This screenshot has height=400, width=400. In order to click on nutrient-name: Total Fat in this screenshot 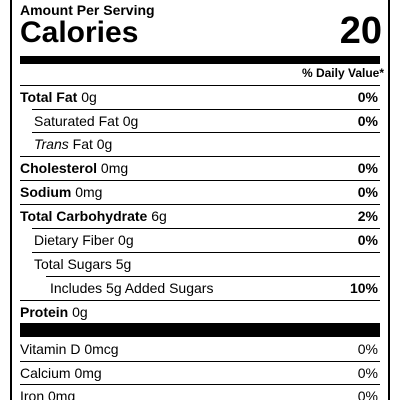, I will do `click(49, 97)`.